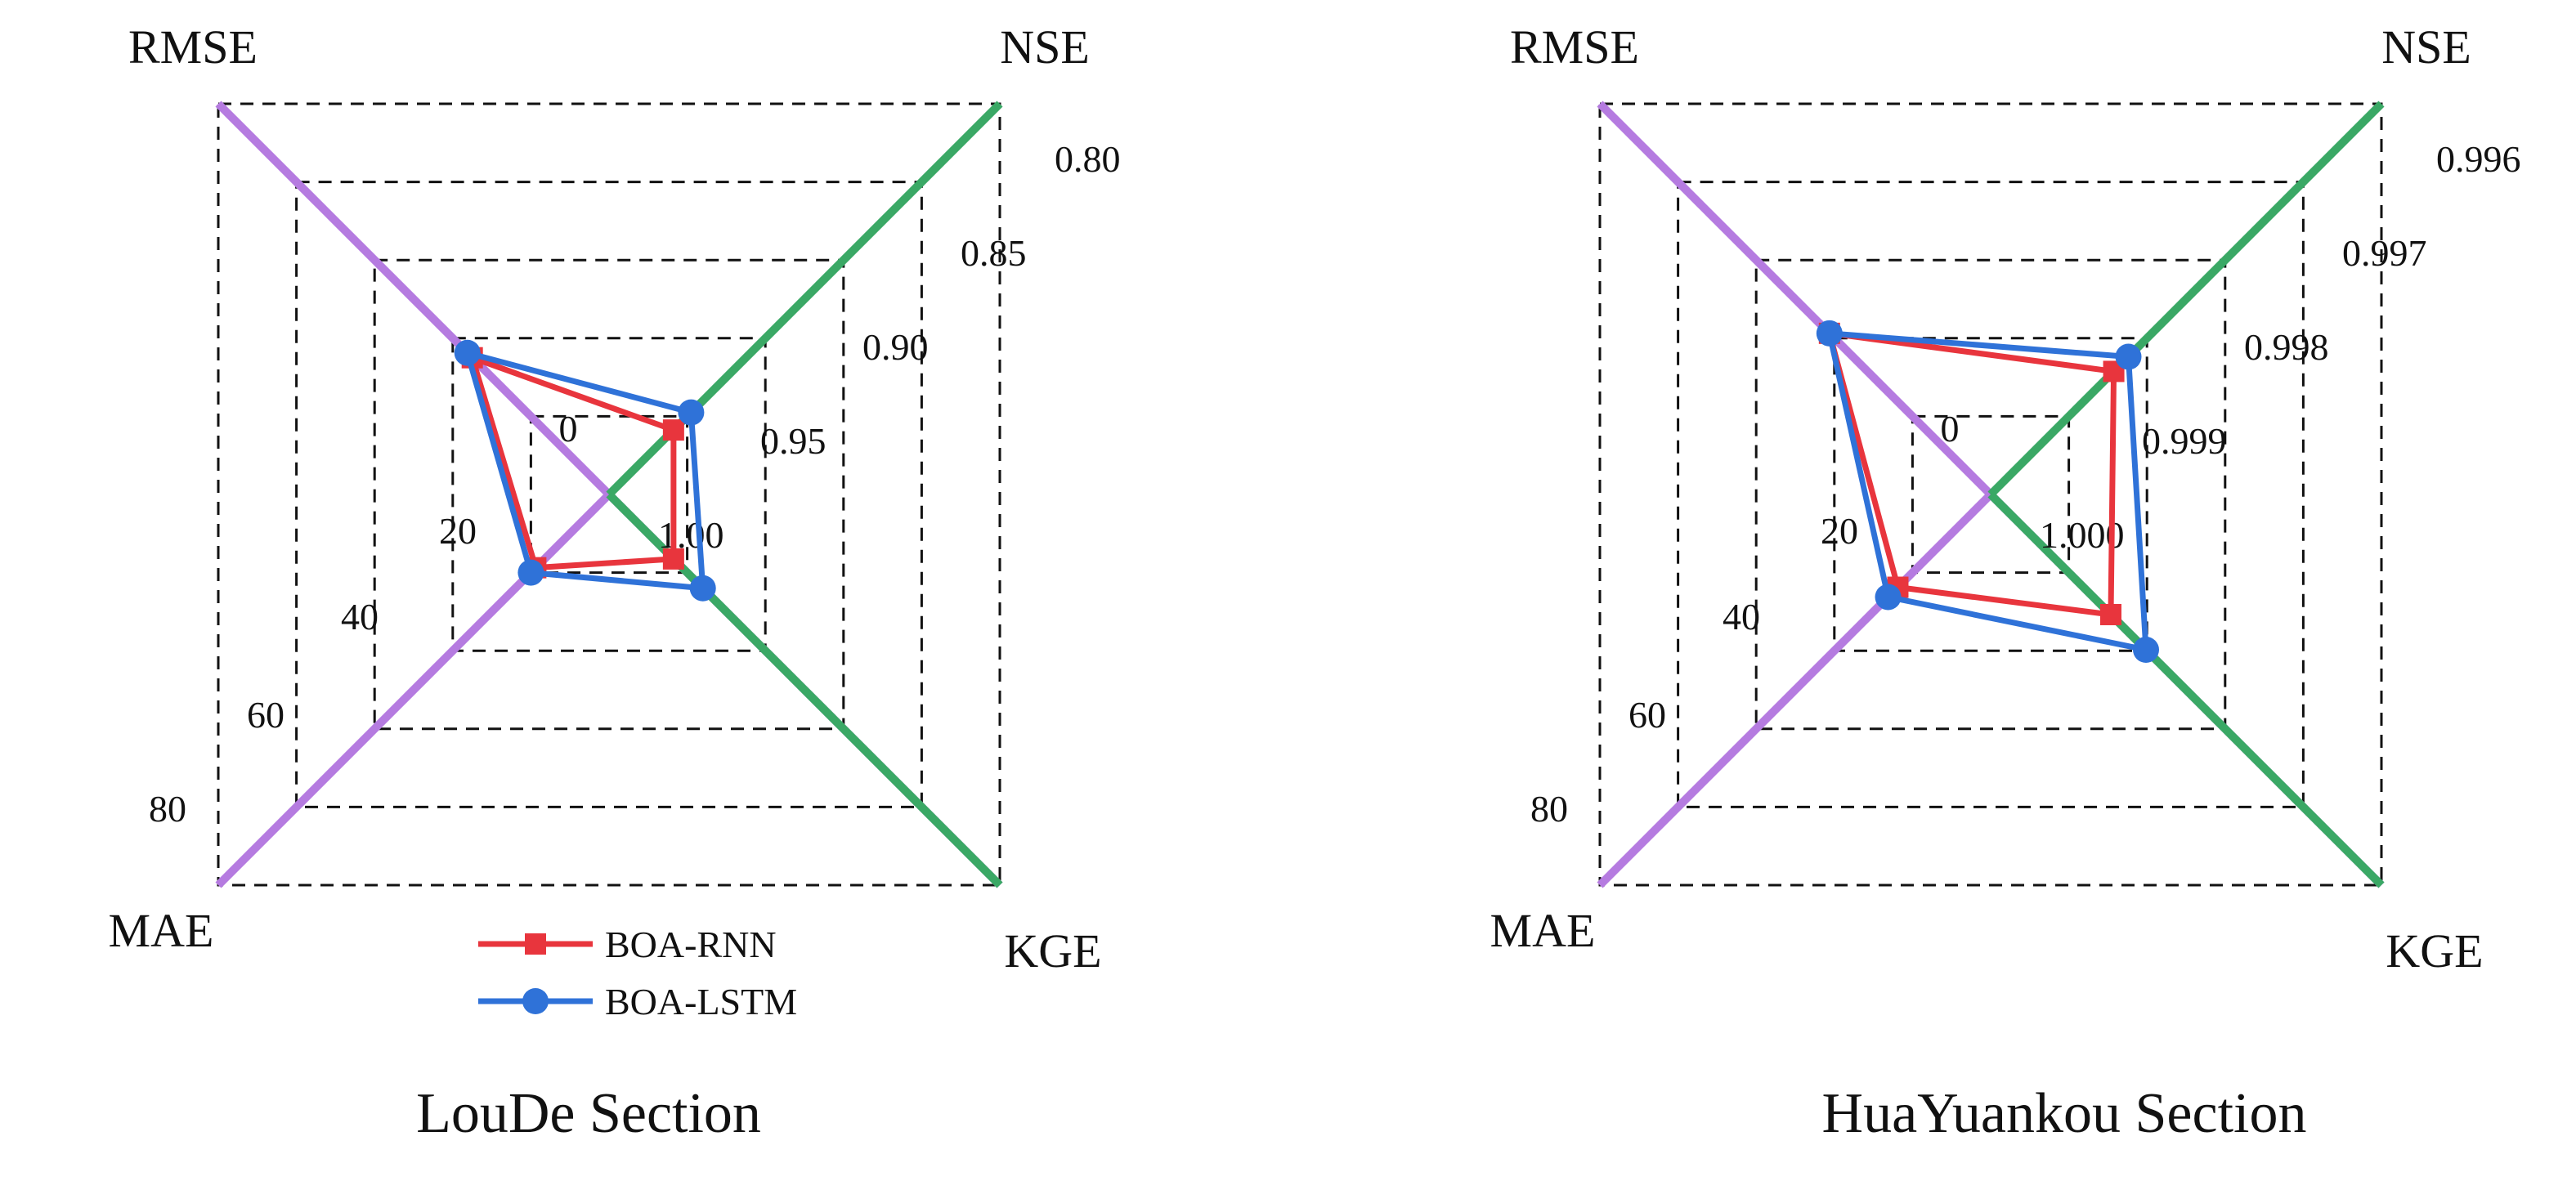 The width and height of the screenshot is (2576, 1181). What do you see at coordinates (535, 944) in the screenshot?
I see `legend-marker-square` at bounding box center [535, 944].